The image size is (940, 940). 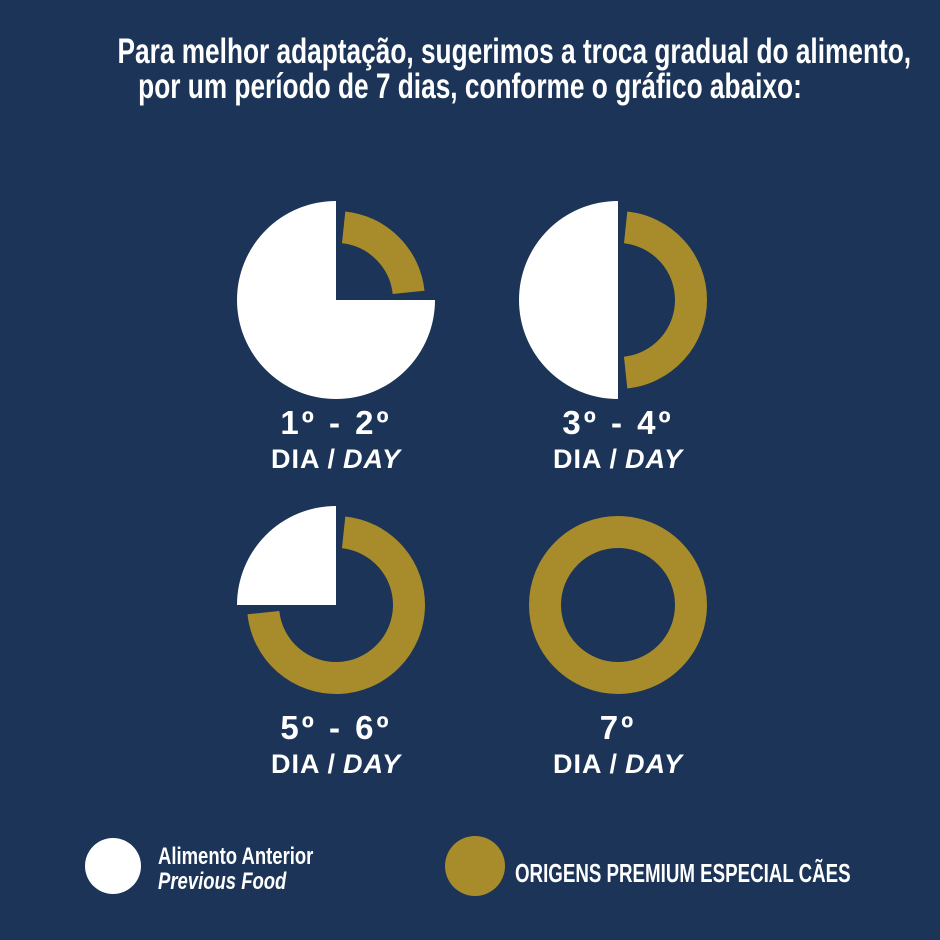 I want to click on day-range-label: 5º - 6º, so click(x=336, y=727).